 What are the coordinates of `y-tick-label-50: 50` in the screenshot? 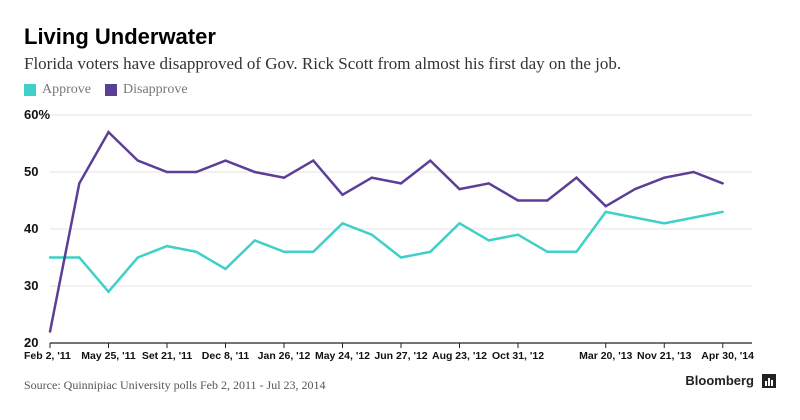 It's located at (31, 171).